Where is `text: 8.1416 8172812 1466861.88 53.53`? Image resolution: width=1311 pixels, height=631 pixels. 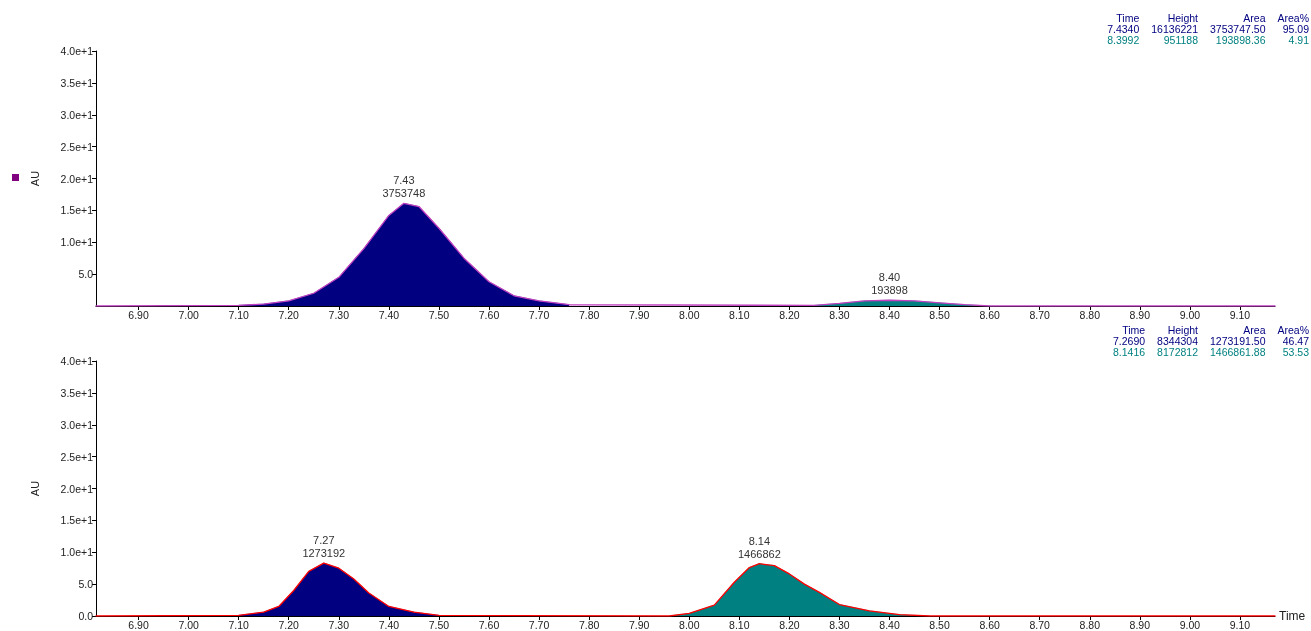 text: 8.1416 8172812 1466861.88 53.53 is located at coordinates (1210, 352).